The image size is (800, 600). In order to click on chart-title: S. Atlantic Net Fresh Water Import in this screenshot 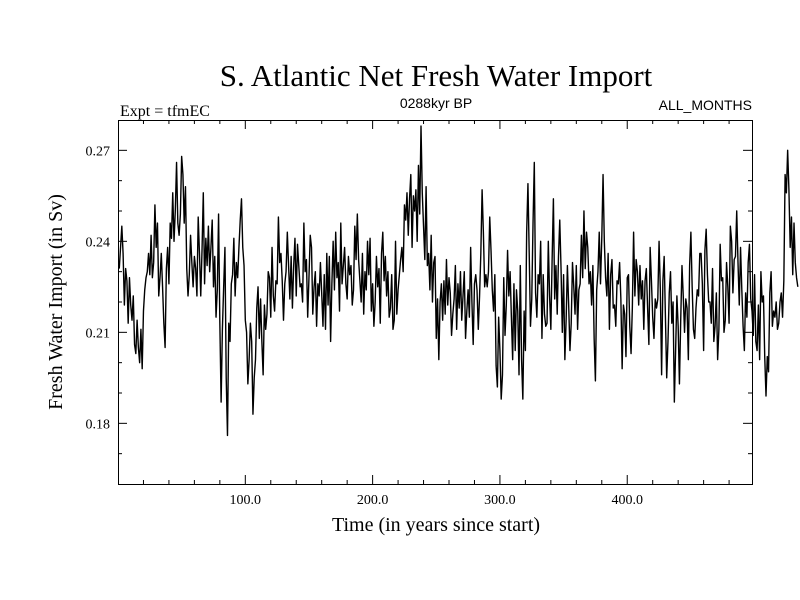, I will do `click(436, 75)`.